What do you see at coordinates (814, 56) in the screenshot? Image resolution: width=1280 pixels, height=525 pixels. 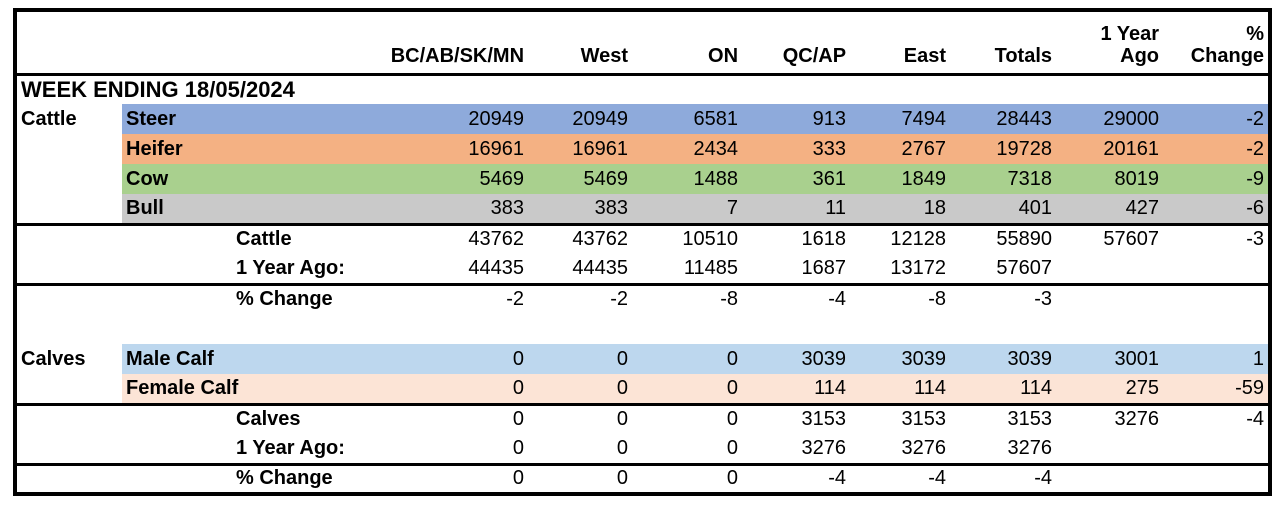 I see `col-header-qc-ap: QC/AP` at bounding box center [814, 56].